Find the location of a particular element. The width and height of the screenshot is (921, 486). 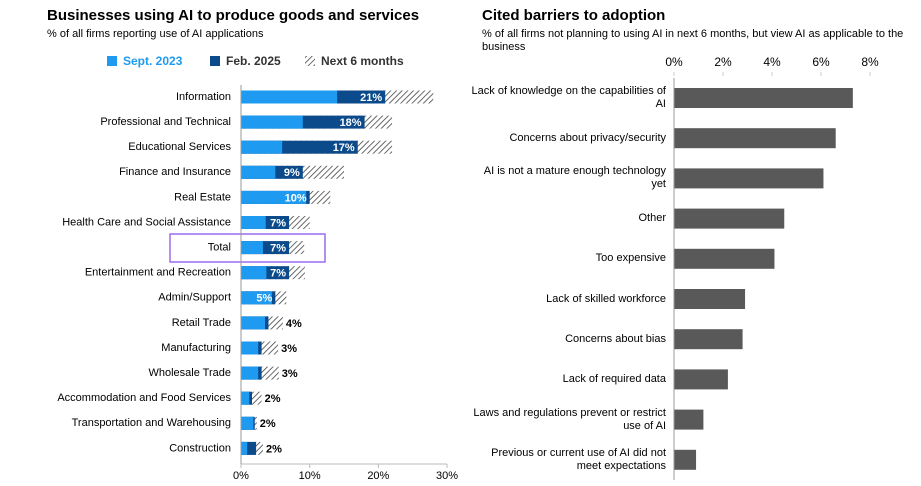

y-tick-label: Total is located at coordinates (219, 248).